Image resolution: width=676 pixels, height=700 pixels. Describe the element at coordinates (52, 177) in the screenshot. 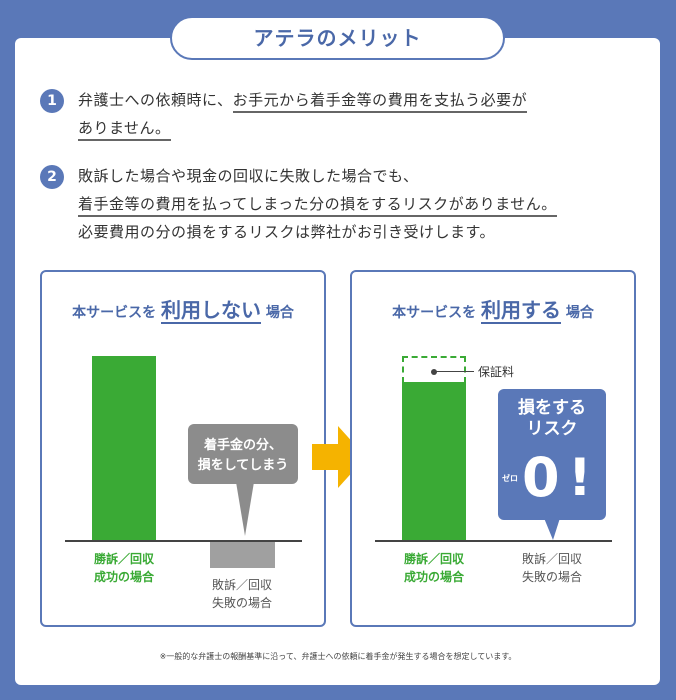

I see `number-badge-2: 2` at that location.